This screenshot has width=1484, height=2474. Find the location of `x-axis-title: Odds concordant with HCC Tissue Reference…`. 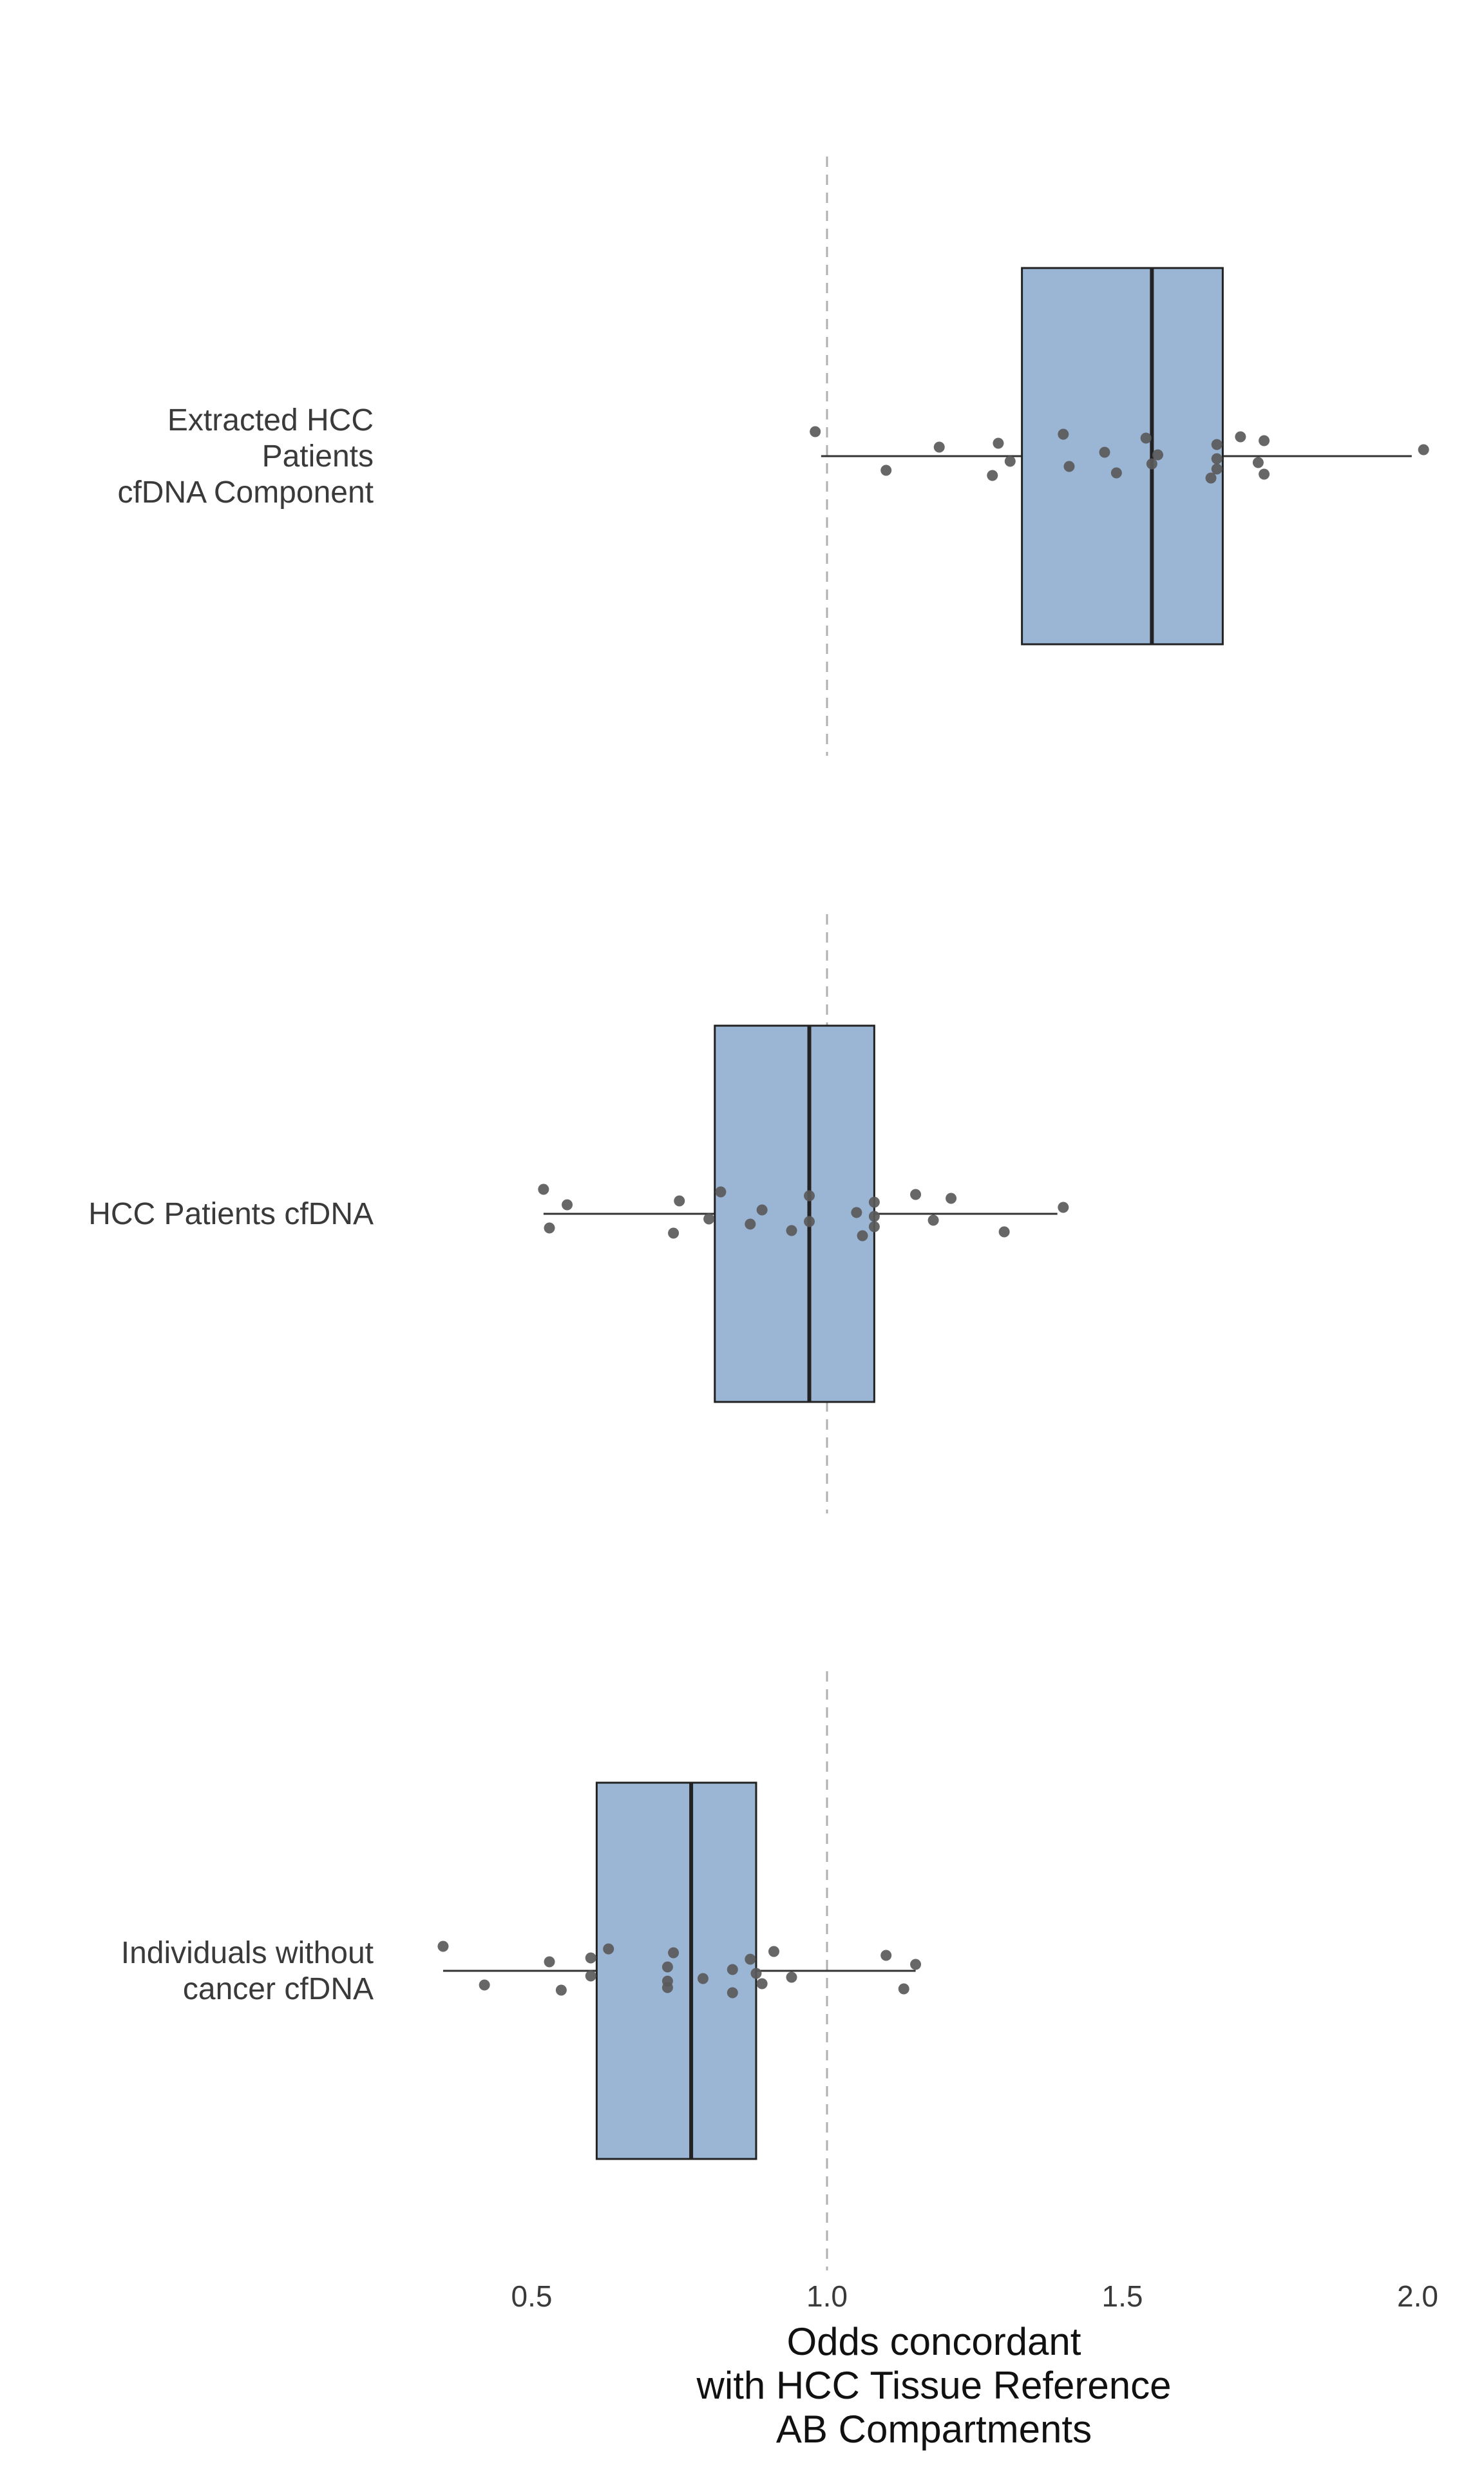

x-axis-title: Odds concordant with HCC Tissue Reference… is located at coordinates (934, 2385).